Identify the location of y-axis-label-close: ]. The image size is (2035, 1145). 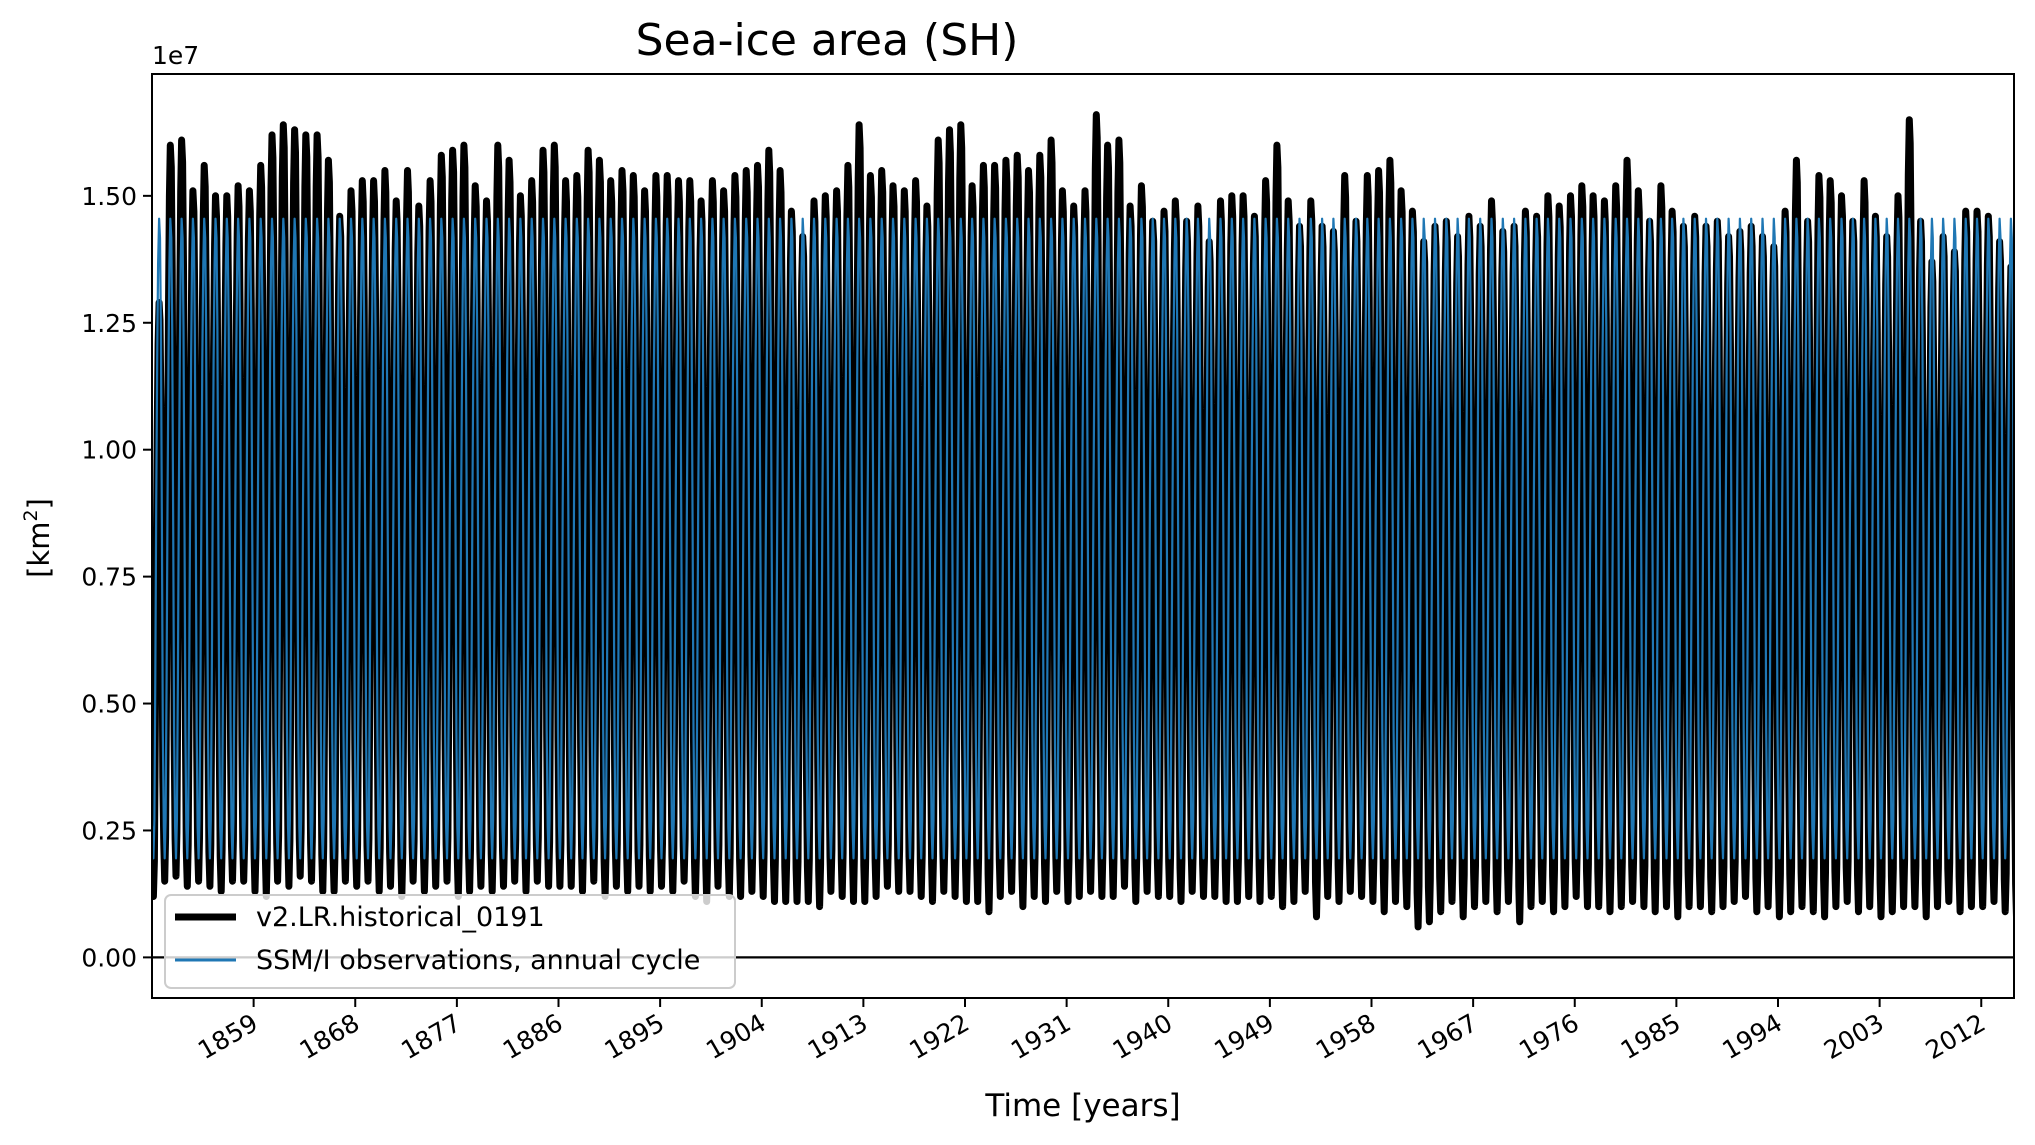
(39, 503).